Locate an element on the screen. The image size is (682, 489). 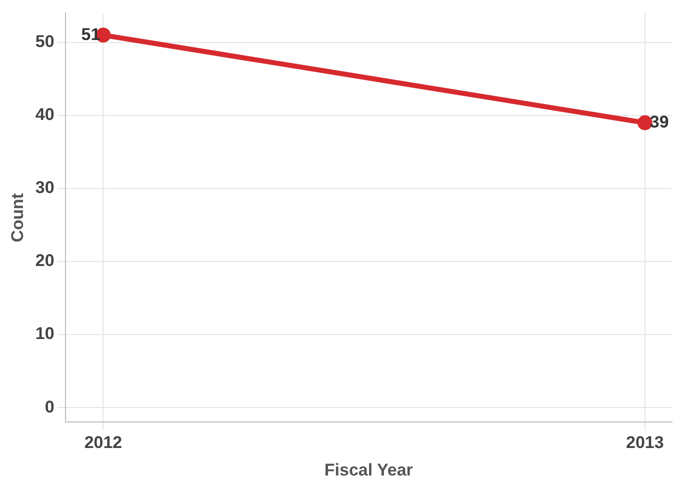
y-tick-label: 0 is located at coordinates (49, 406).